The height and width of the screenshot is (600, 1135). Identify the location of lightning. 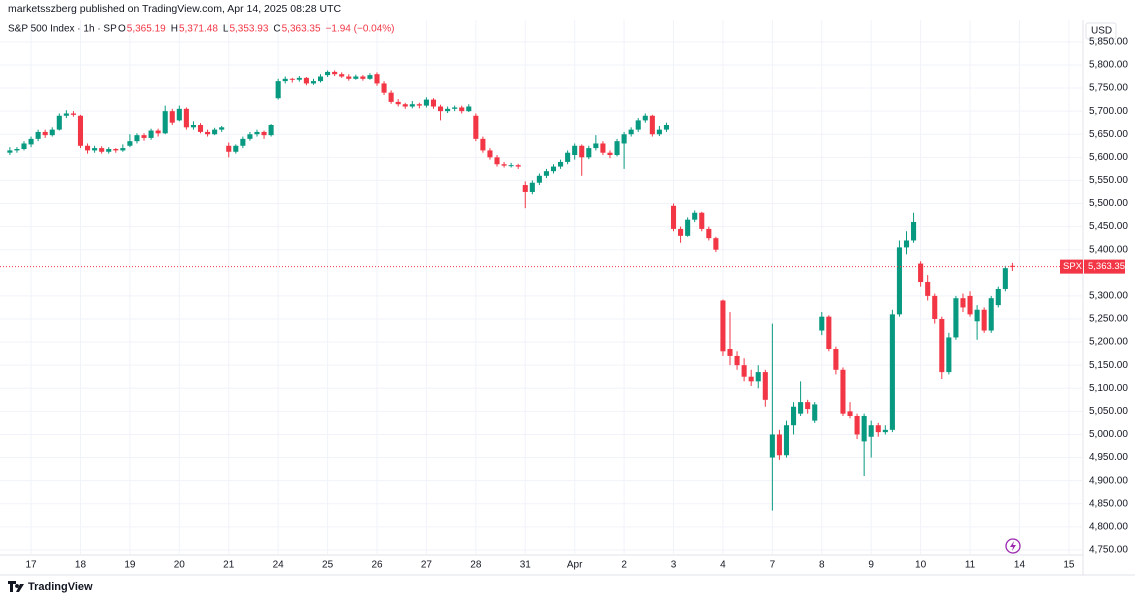
(1013, 546).